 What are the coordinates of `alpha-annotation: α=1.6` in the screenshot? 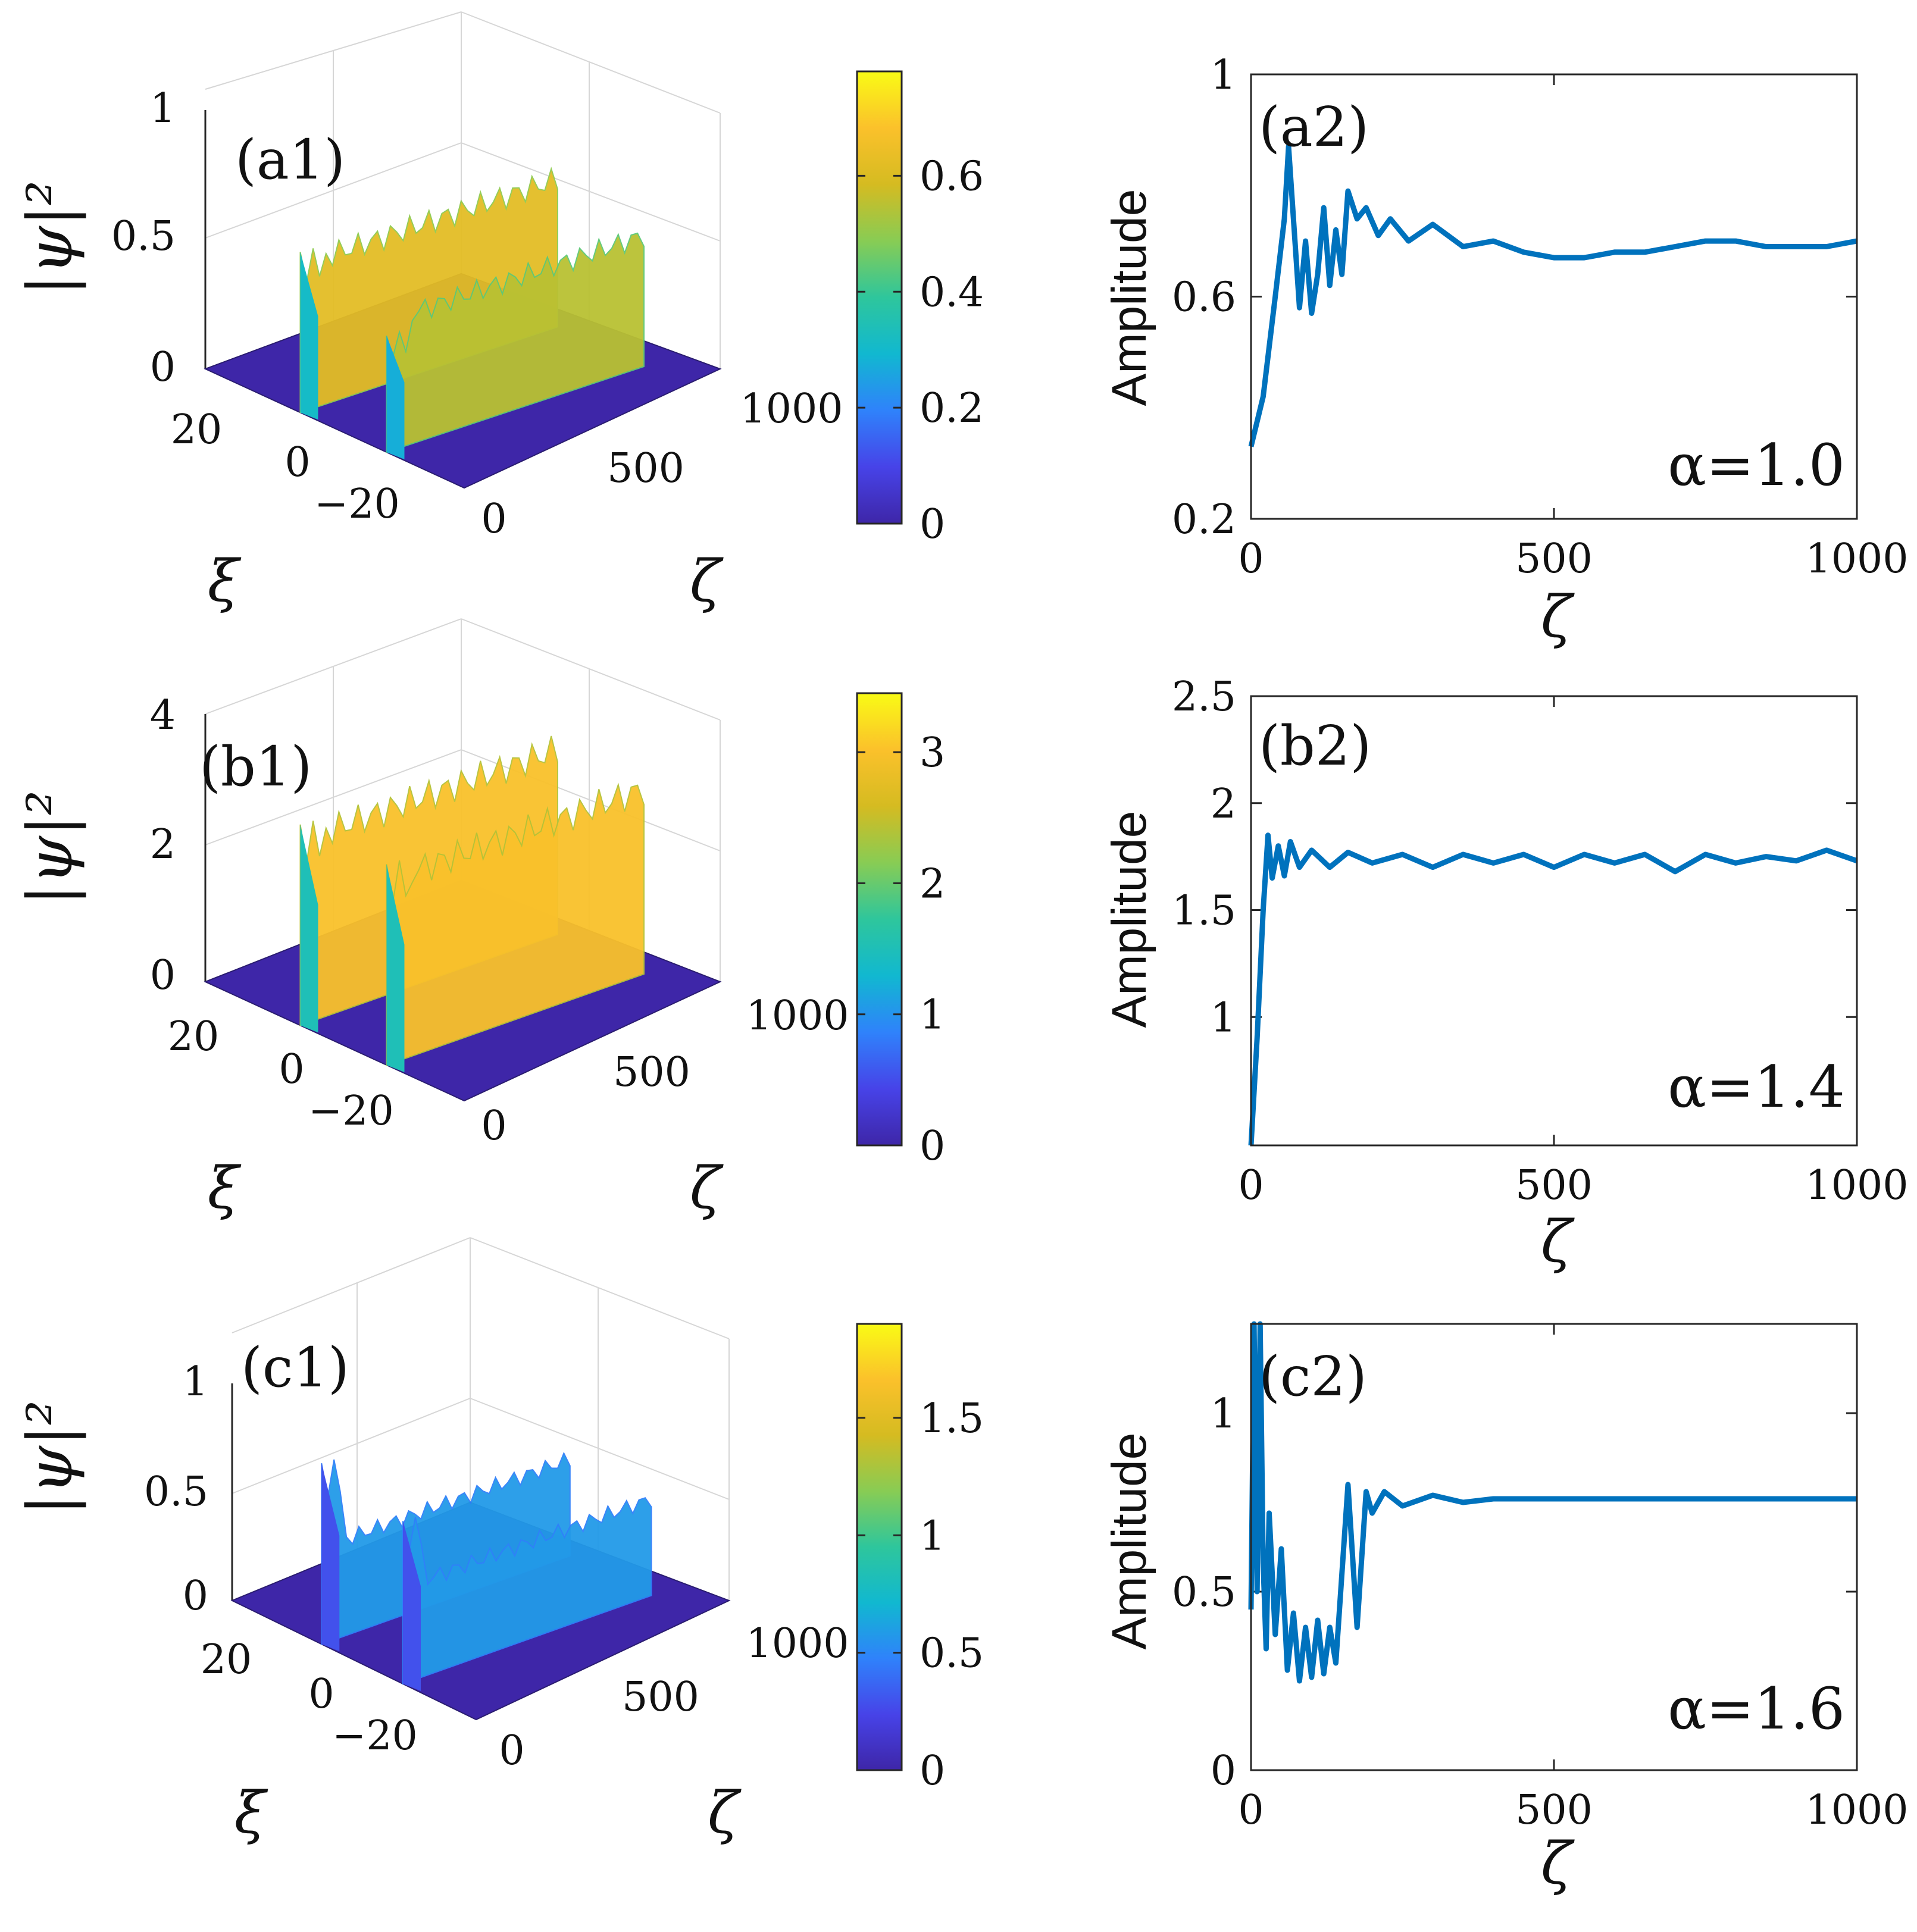 It's located at (1756, 1709).